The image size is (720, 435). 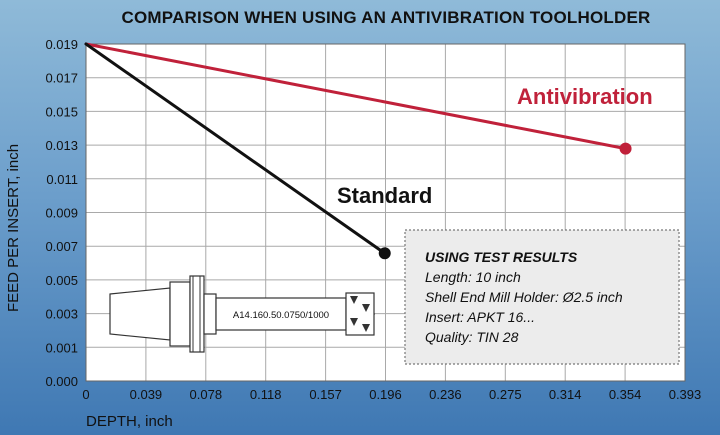 What do you see at coordinates (524, 297) in the screenshot?
I see `info-line: Shell End Mill Holder: Ø2.5 inch` at bounding box center [524, 297].